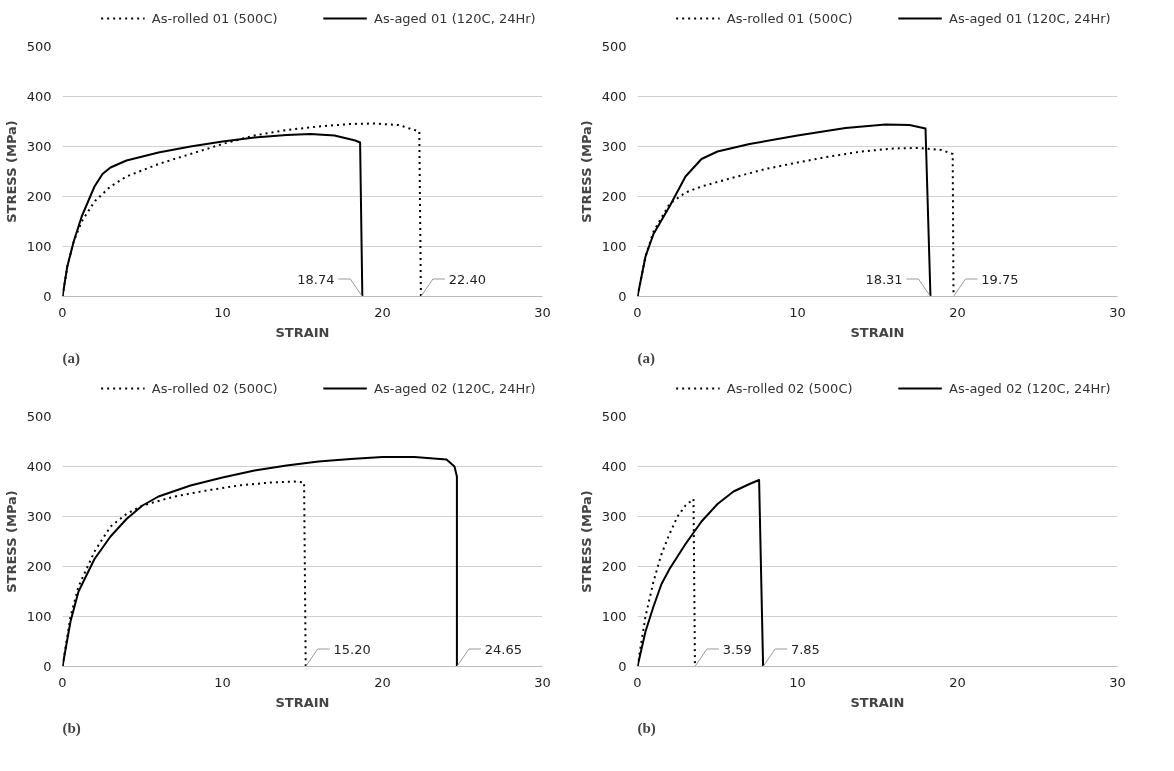 The width and height of the screenshot is (1174, 771). Describe the element at coordinates (884, 279) in the screenshot. I see `annotation: 18.31` at that location.